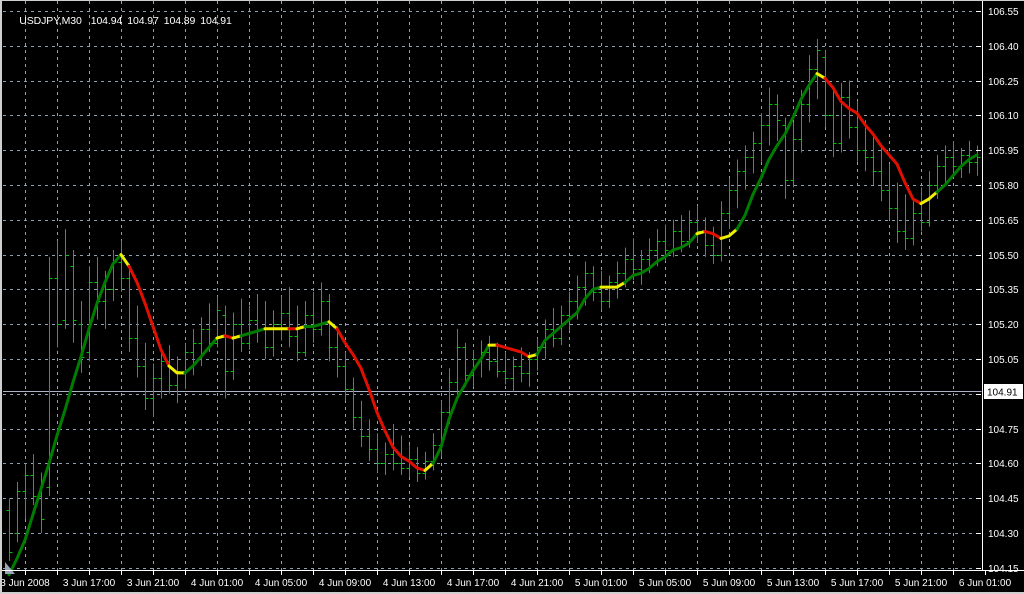 This screenshot has width=1024, height=594. What do you see at coordinates (1003, 569) in the screenshot?
I see `price-axis-label: 104.15` at bounding box center [1003, 569].